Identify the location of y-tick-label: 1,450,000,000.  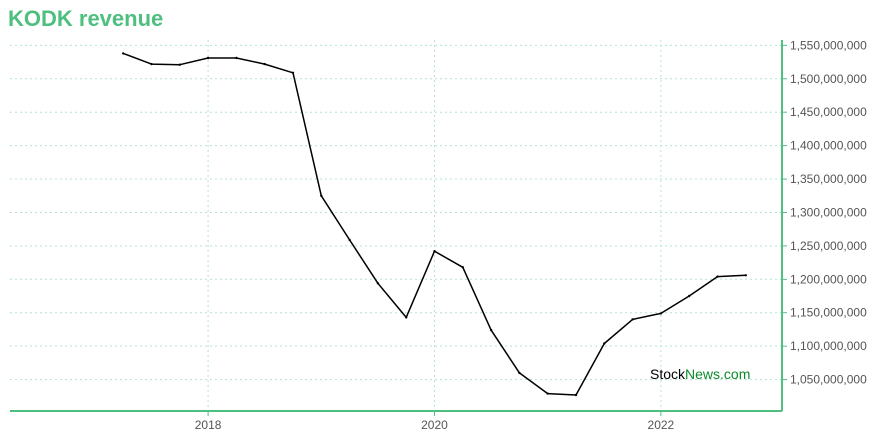
(828, 112).